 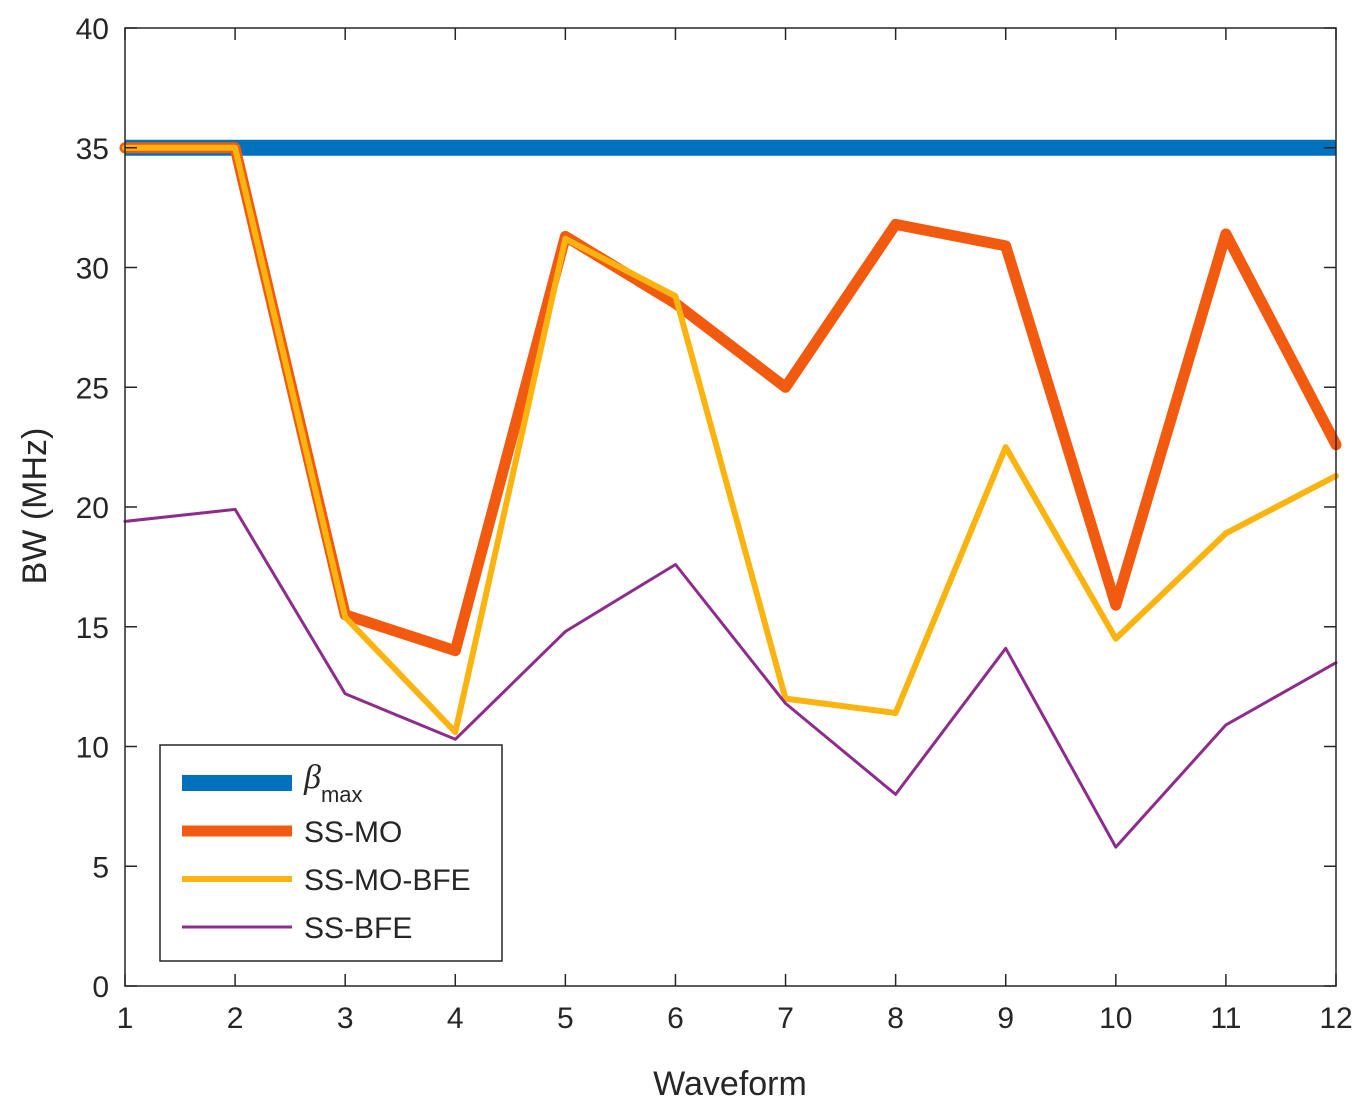 I want to click on x-tick-label: 5, so click(x=565, y=1018).